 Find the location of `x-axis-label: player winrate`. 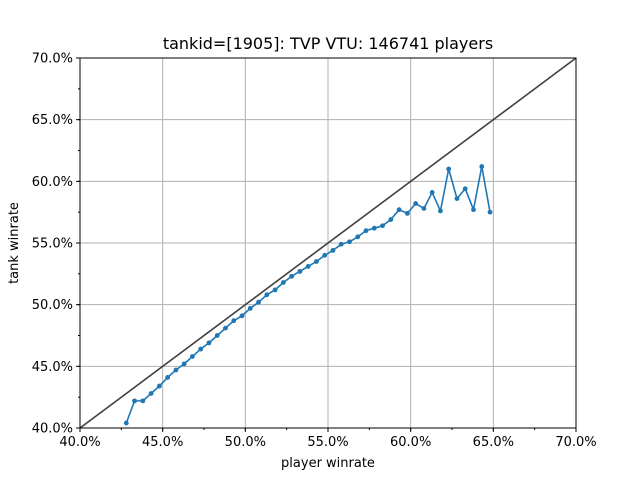

x-axis-label: player winrate is located at coordinates (328, 463).